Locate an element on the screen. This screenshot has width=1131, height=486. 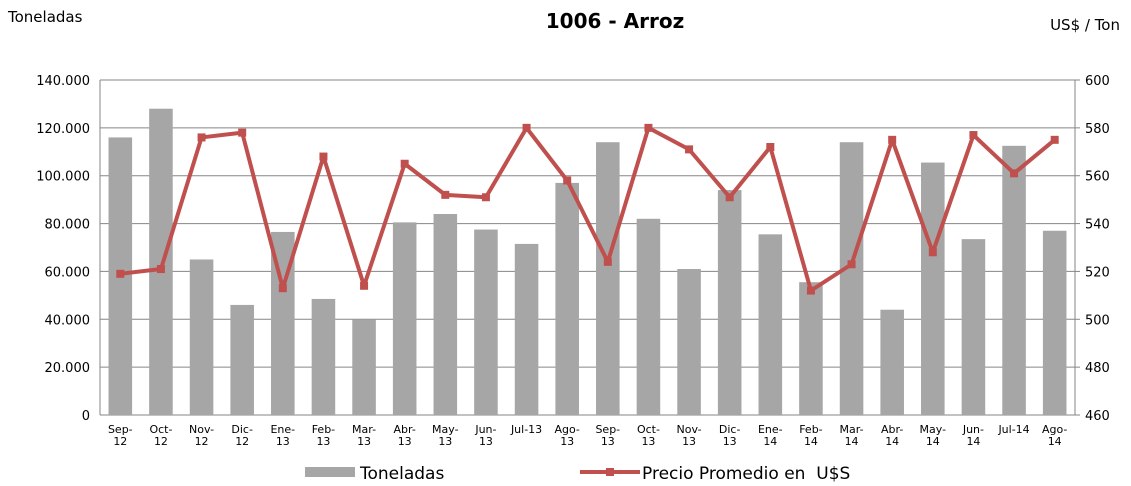
chart-title: 1006 - Arroz is located at coordinates (615, 21).